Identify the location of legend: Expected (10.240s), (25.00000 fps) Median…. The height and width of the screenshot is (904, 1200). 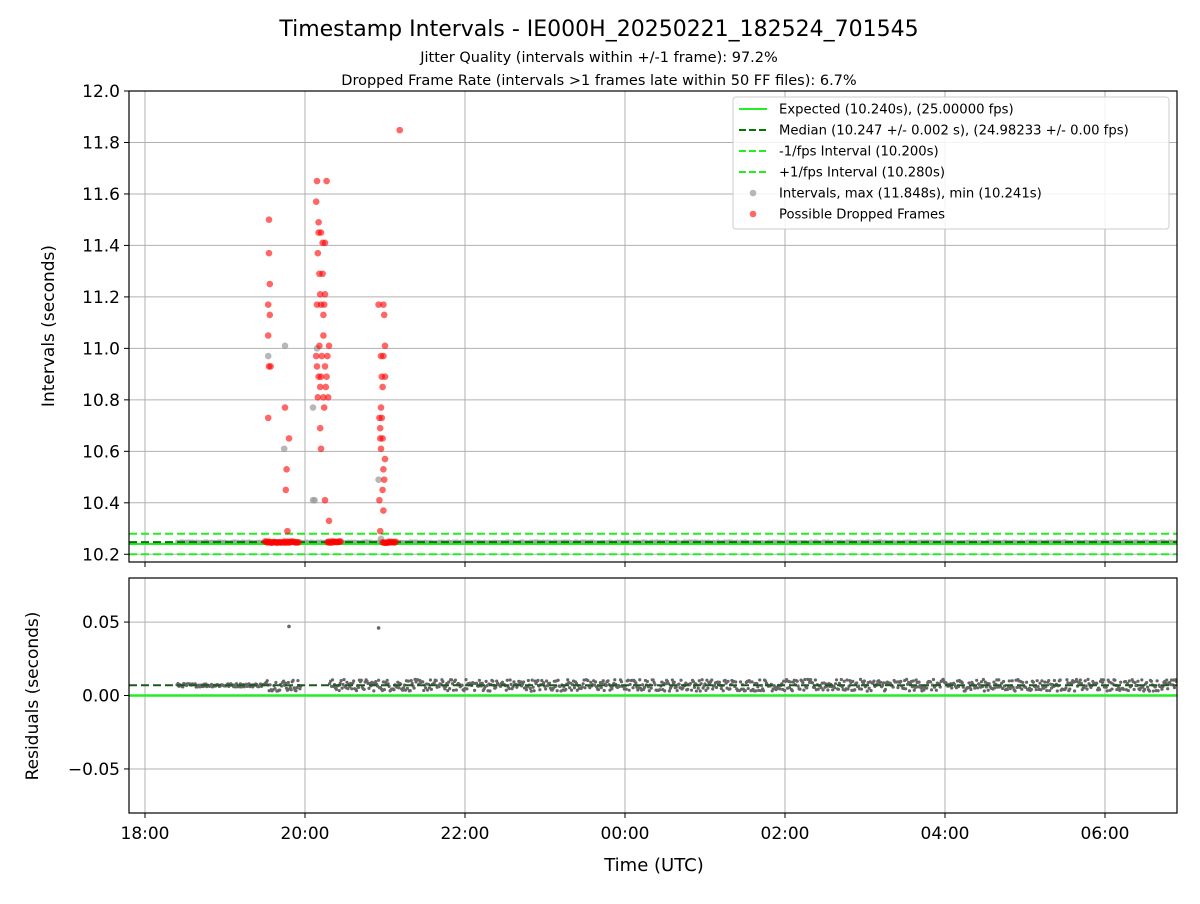
(951, 163).